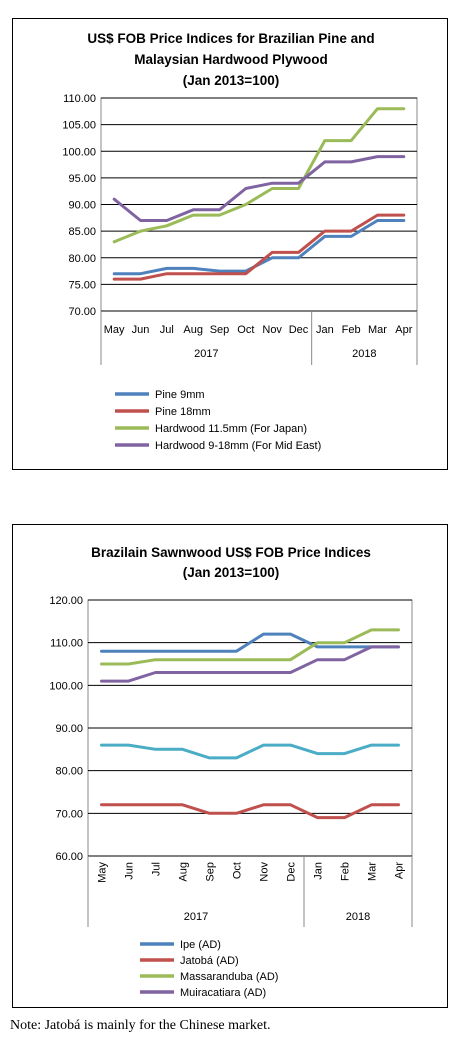 The image size is (463, 1046). I want to click on legend-label: Hardwood 11.5mm (For Japan), so click(231, 429).